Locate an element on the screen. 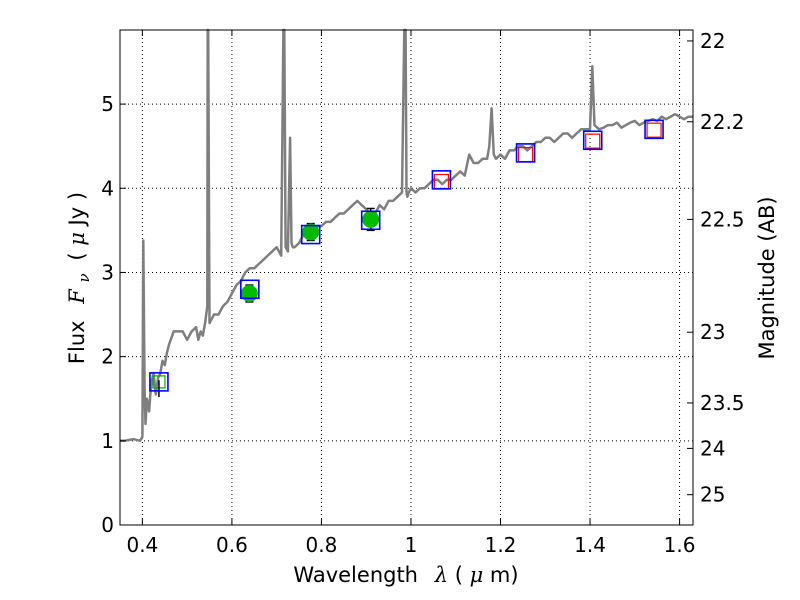 The image size is (800, 600). x-axis-symbol: λ is located at coordinates (441, 575).